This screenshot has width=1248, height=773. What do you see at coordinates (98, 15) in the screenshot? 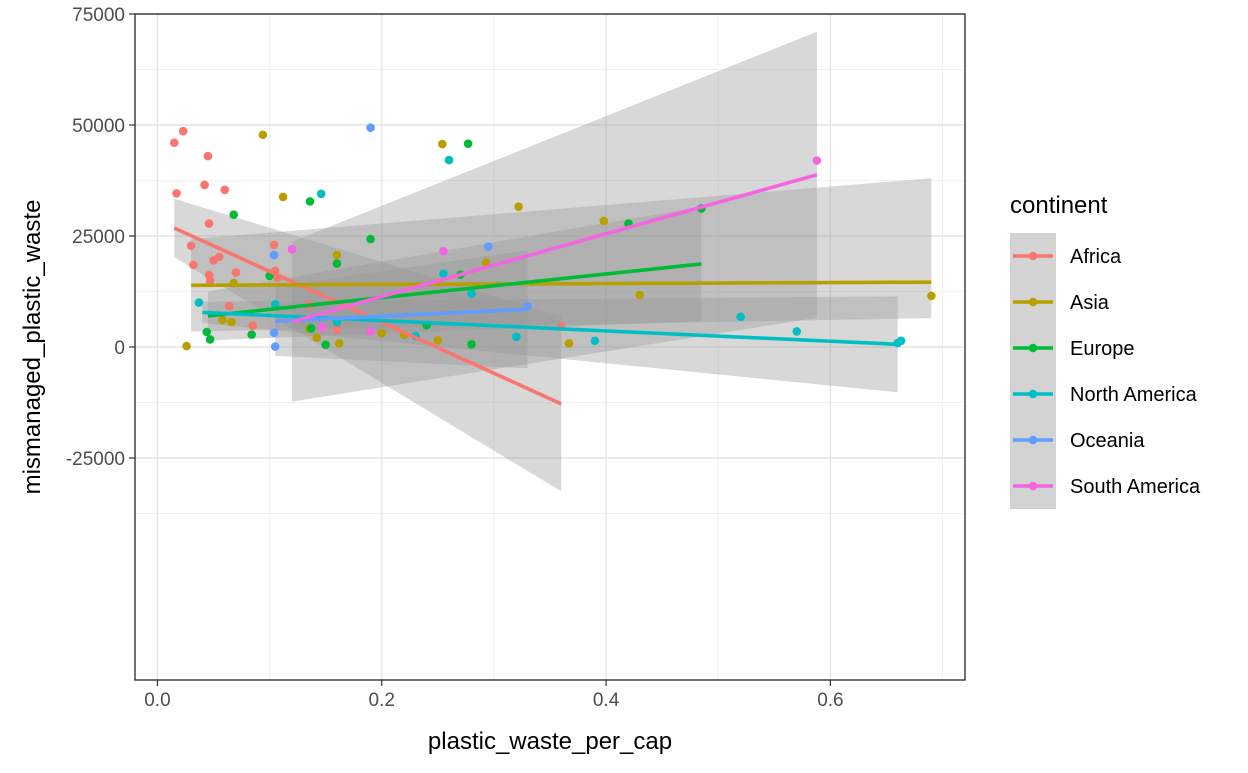
I see `y-tick-label: 75000` at bounding box center [98, 15].